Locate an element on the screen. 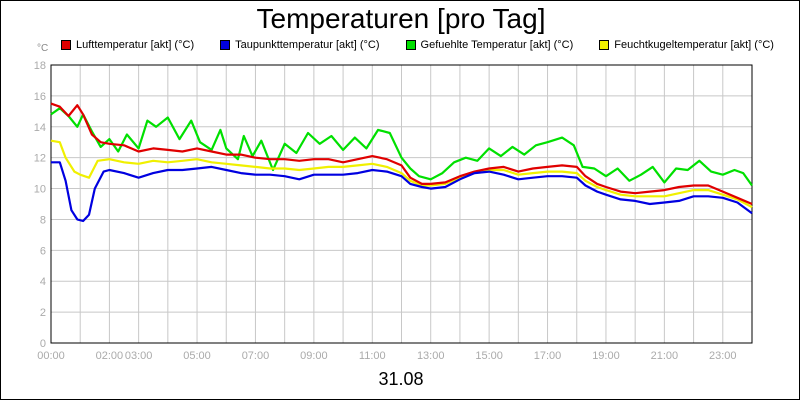 This screenshot has height=401, width=800. legend-item-gefuehlte-temperatur: Gefuehlte Temperatur [akt] (°C) is located at coordinates (489, 45).